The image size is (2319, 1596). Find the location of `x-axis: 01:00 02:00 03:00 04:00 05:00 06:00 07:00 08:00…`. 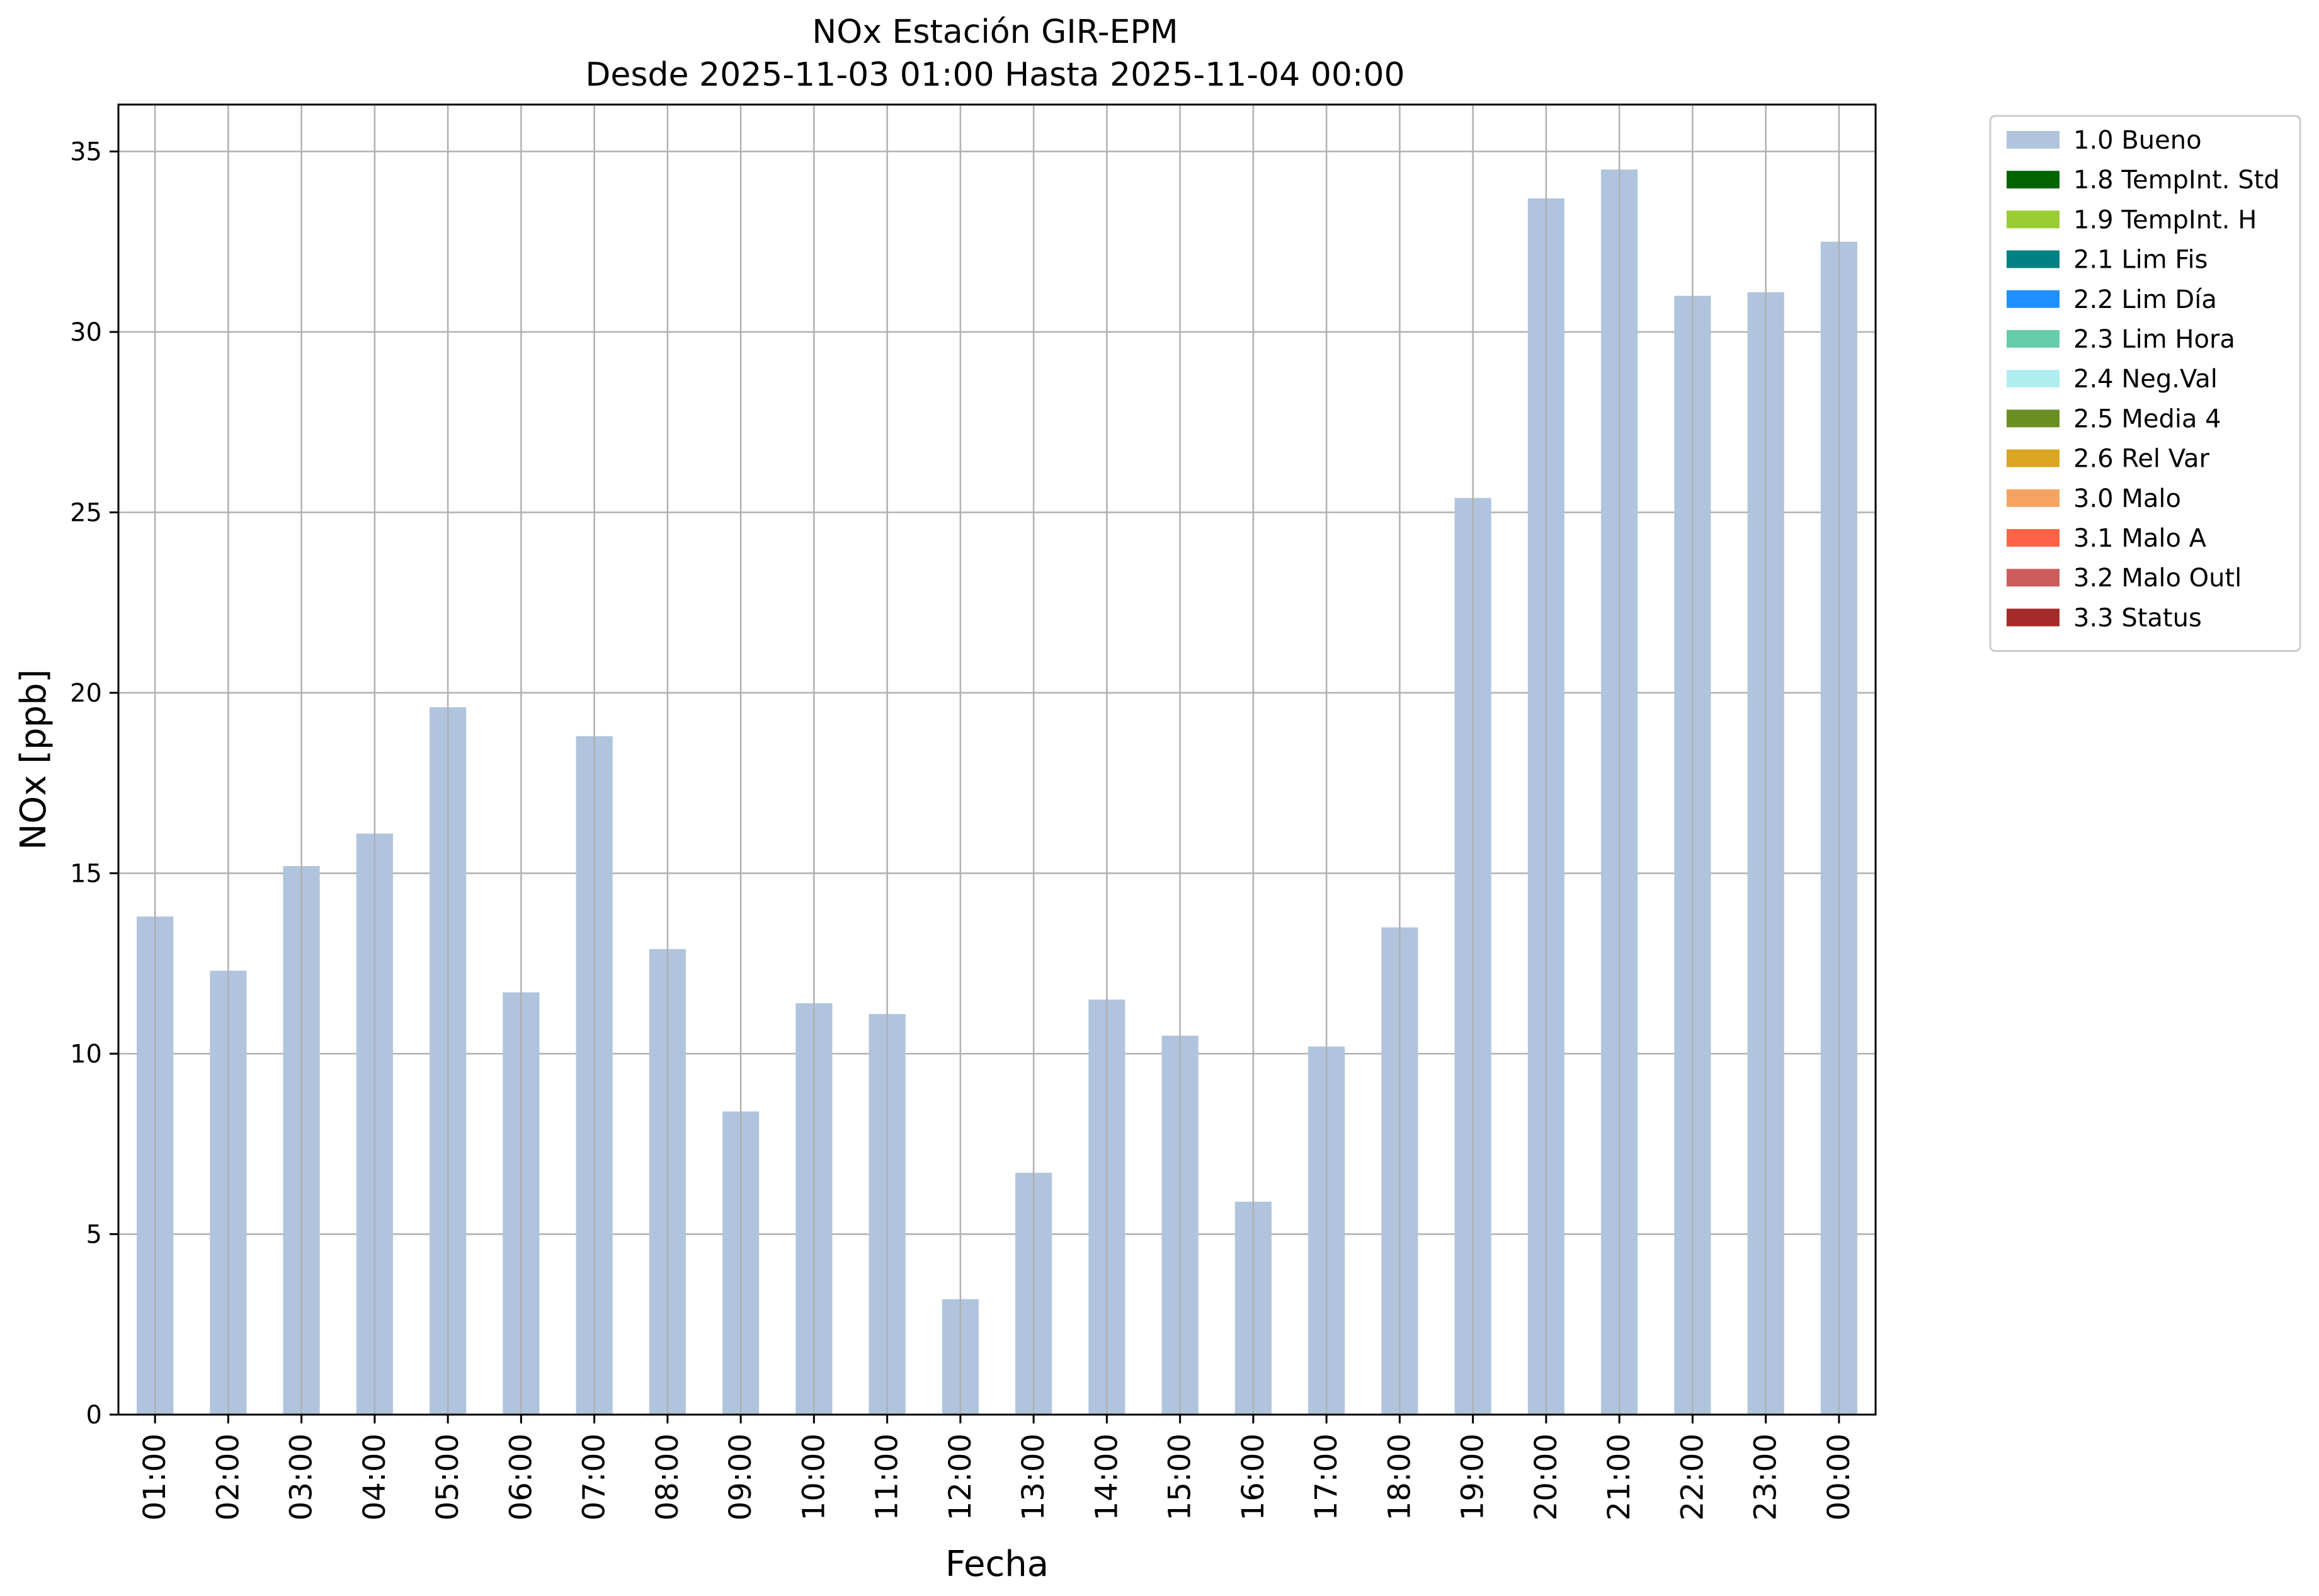

x-axis: 01:00 02:00 03:00 04:00 05:00 06:00 07:00 08:00… is located at coordinates (997, 1467).